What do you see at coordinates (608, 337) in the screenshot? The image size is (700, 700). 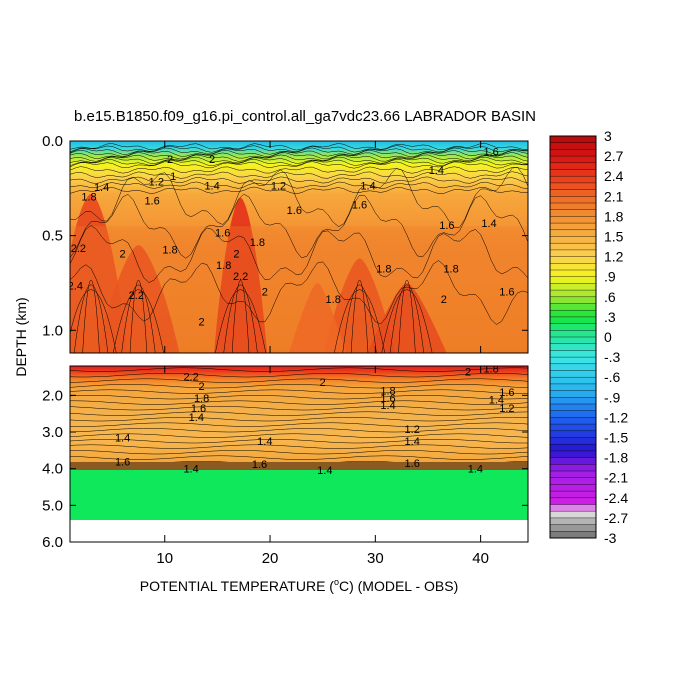 I see `colorbar-label: 0` at bounding box center [608, 337].